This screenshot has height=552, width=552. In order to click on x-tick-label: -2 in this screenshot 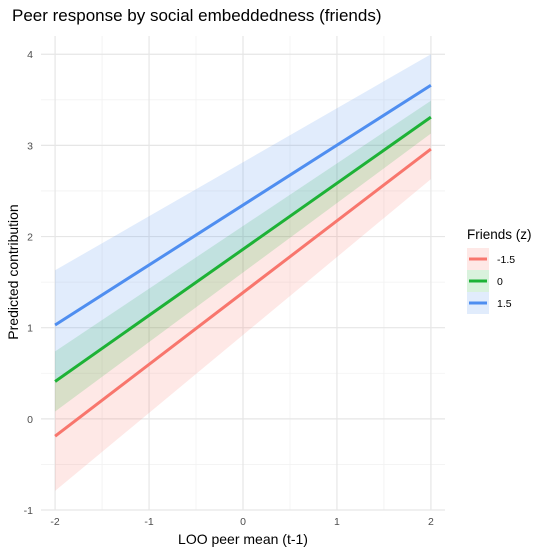, I will do `click(54, 522)`.